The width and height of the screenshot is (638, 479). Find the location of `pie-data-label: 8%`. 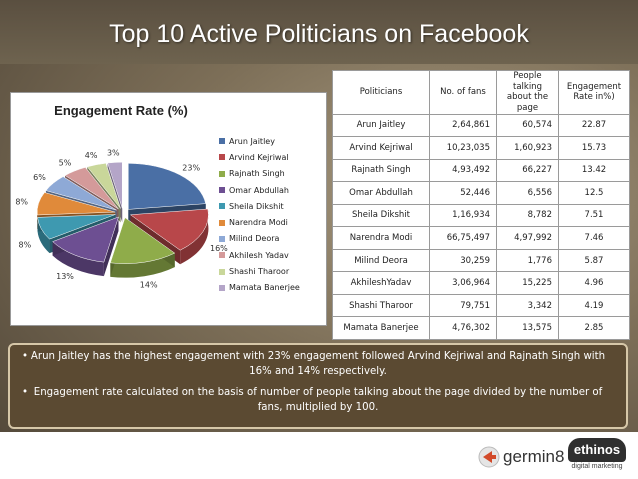

pie-data-label: 8% is located at coordinates (21, 202).